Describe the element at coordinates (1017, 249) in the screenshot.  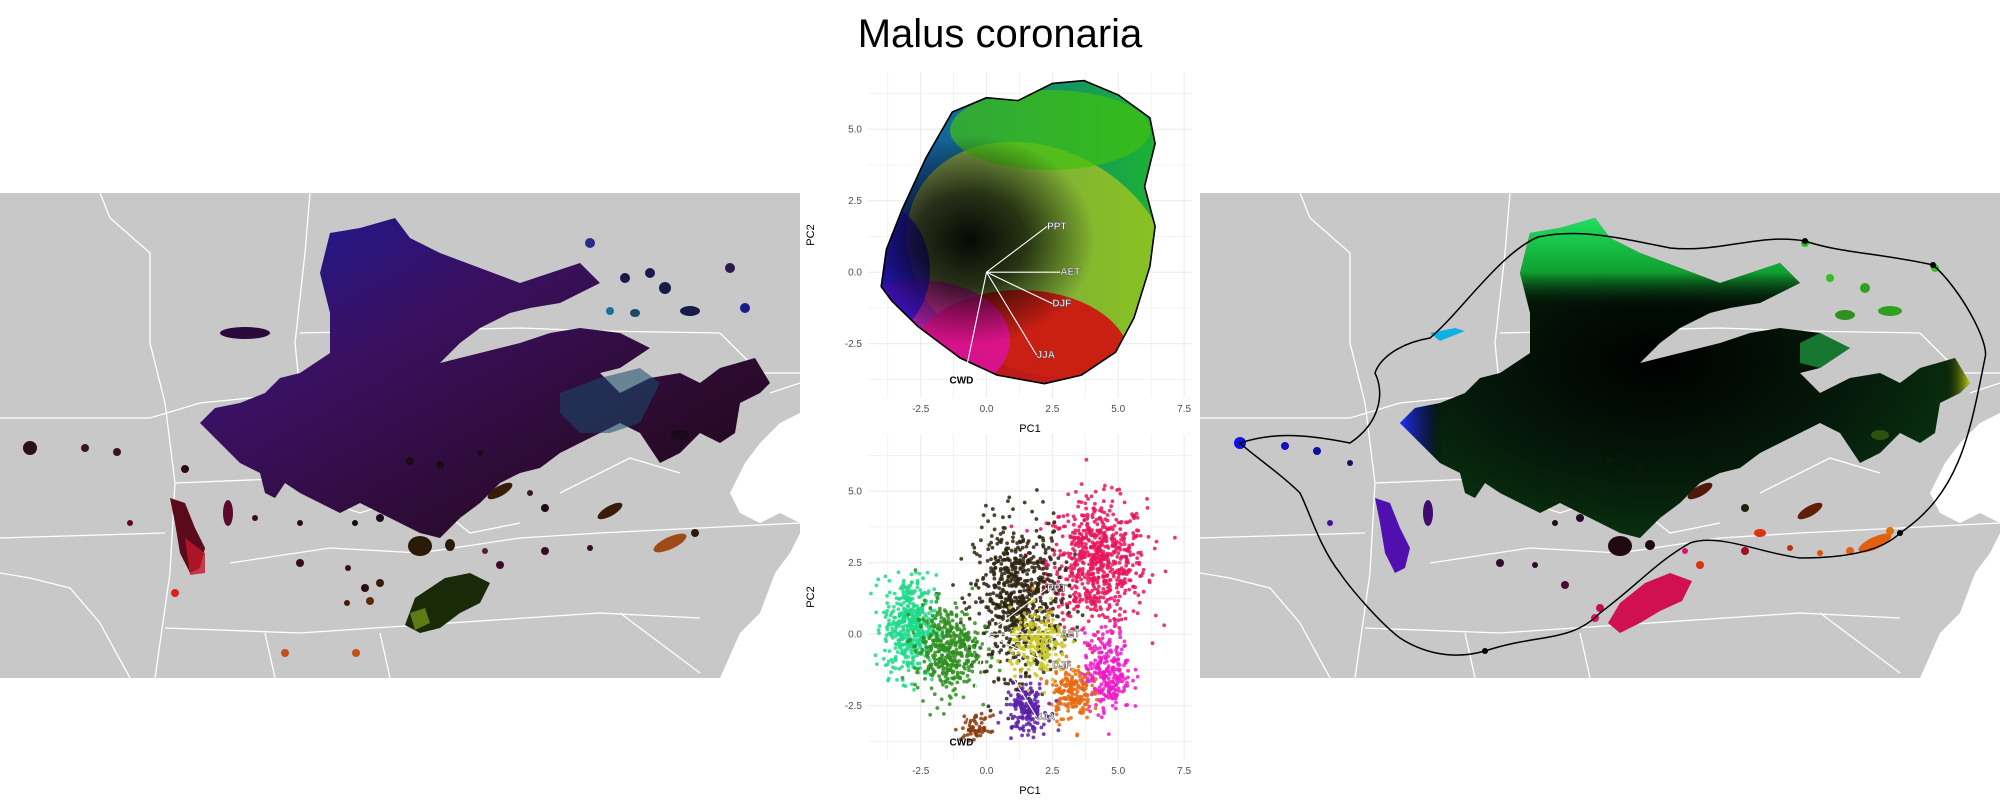
I see `loading-vector` at that location.